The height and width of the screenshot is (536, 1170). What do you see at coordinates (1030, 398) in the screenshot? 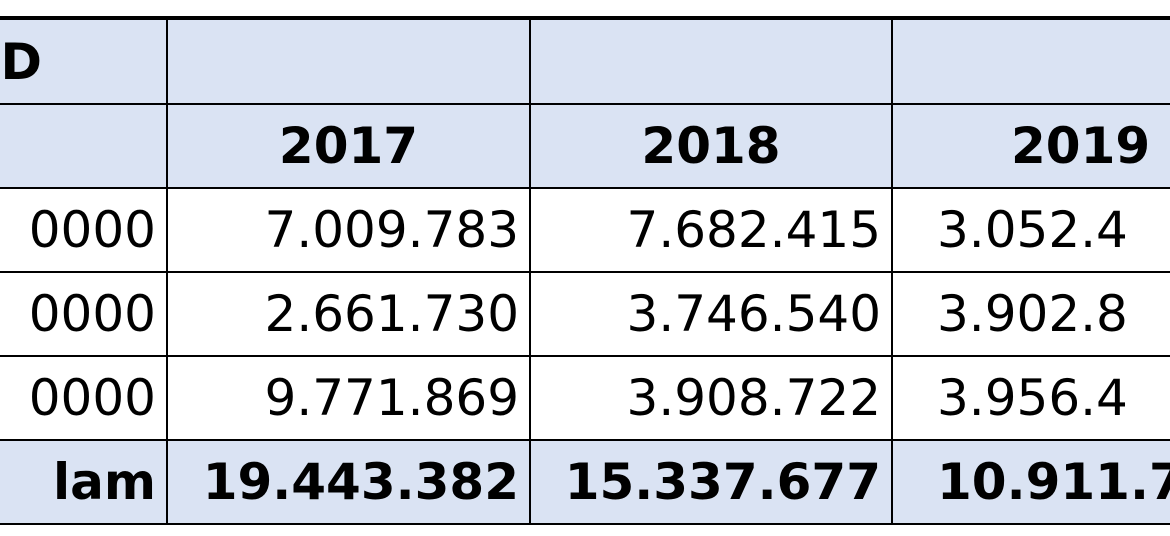
I see `value-cell: 3.956.4` at bounding box center [1030, 398].